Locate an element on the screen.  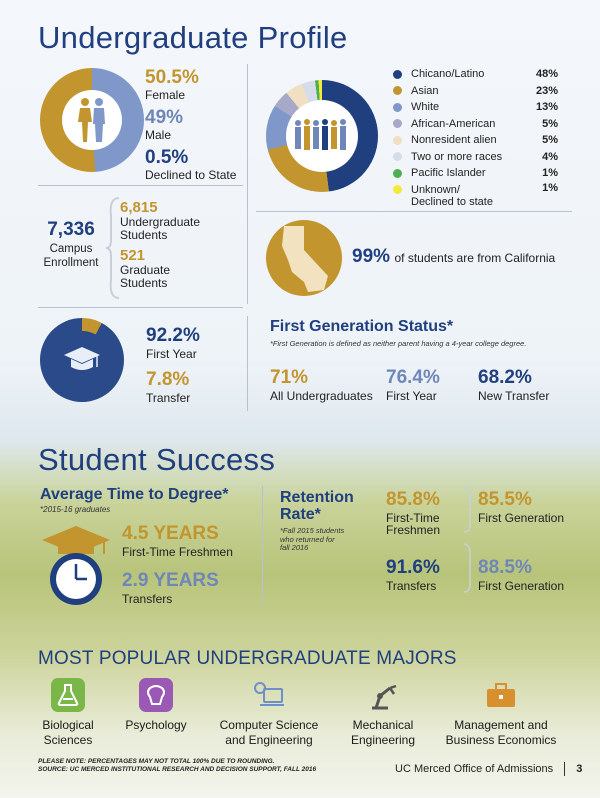
legend-label-line: Pacific Islander is located at coordinates (448, 173).